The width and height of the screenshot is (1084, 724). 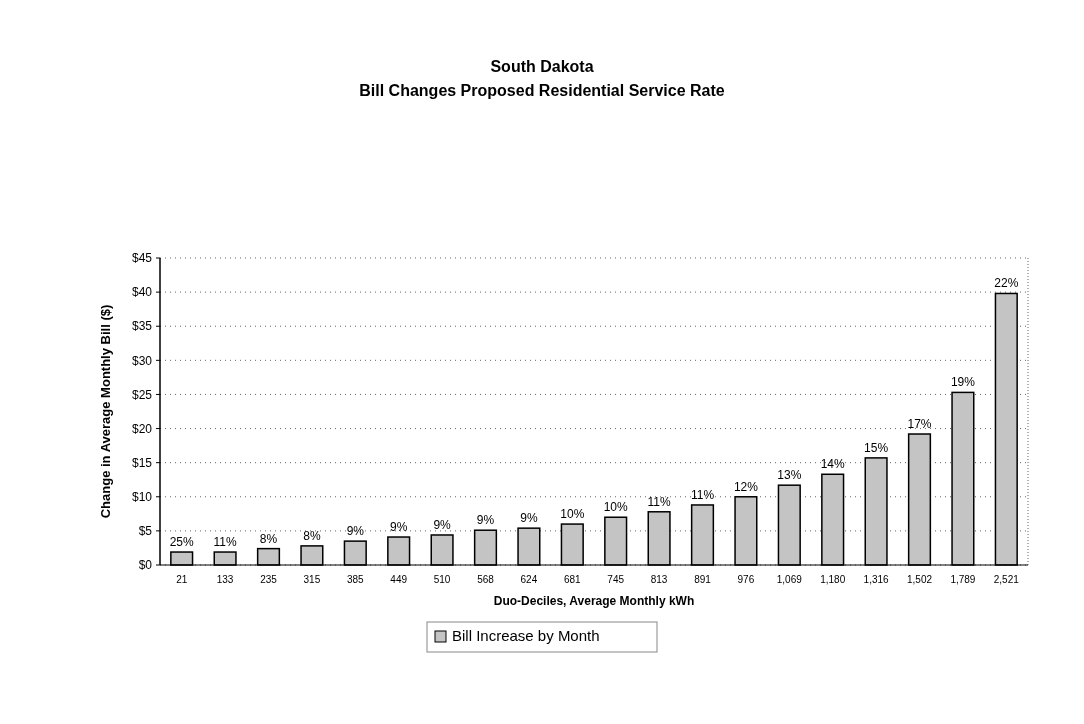 What do you see at coordinates (963, 579) in the screenshot?
I see `x-tick-label: 1,789` at bounding box center [963, 579].